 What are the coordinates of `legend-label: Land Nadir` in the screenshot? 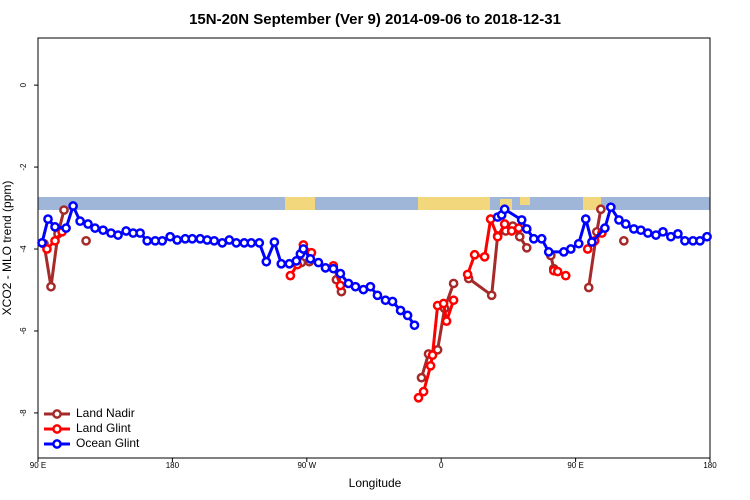 It's located at (105, 413).